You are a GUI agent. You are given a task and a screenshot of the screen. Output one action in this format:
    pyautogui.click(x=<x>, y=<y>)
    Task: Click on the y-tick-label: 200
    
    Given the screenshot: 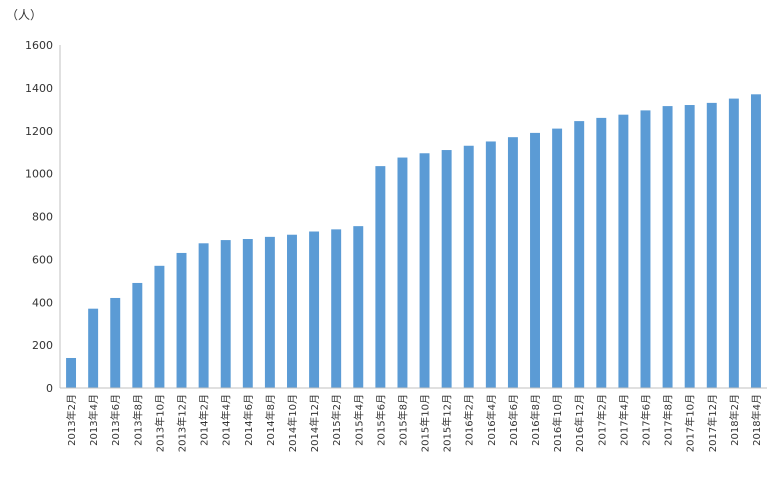 What is the action you would take?
    pyautogui.click(x=42, y=345)
    